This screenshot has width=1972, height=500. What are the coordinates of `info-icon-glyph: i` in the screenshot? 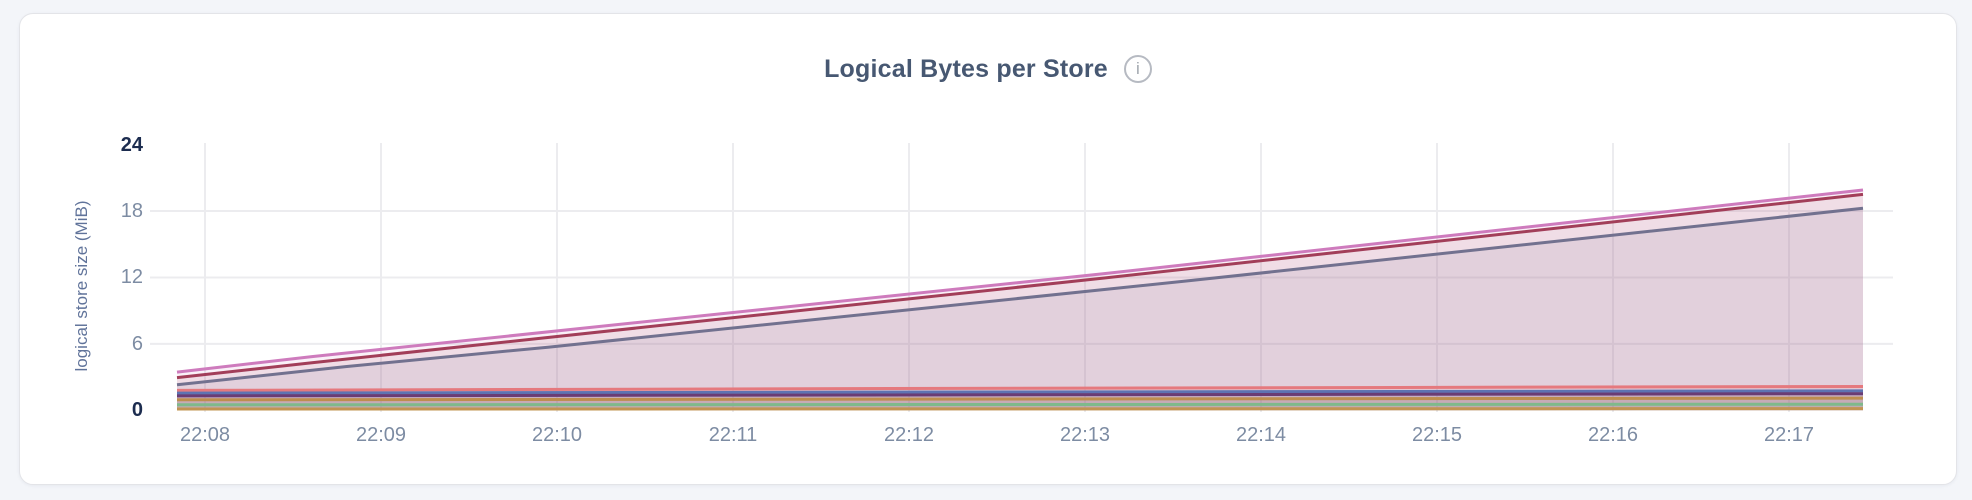 It's located at (1138, 68).